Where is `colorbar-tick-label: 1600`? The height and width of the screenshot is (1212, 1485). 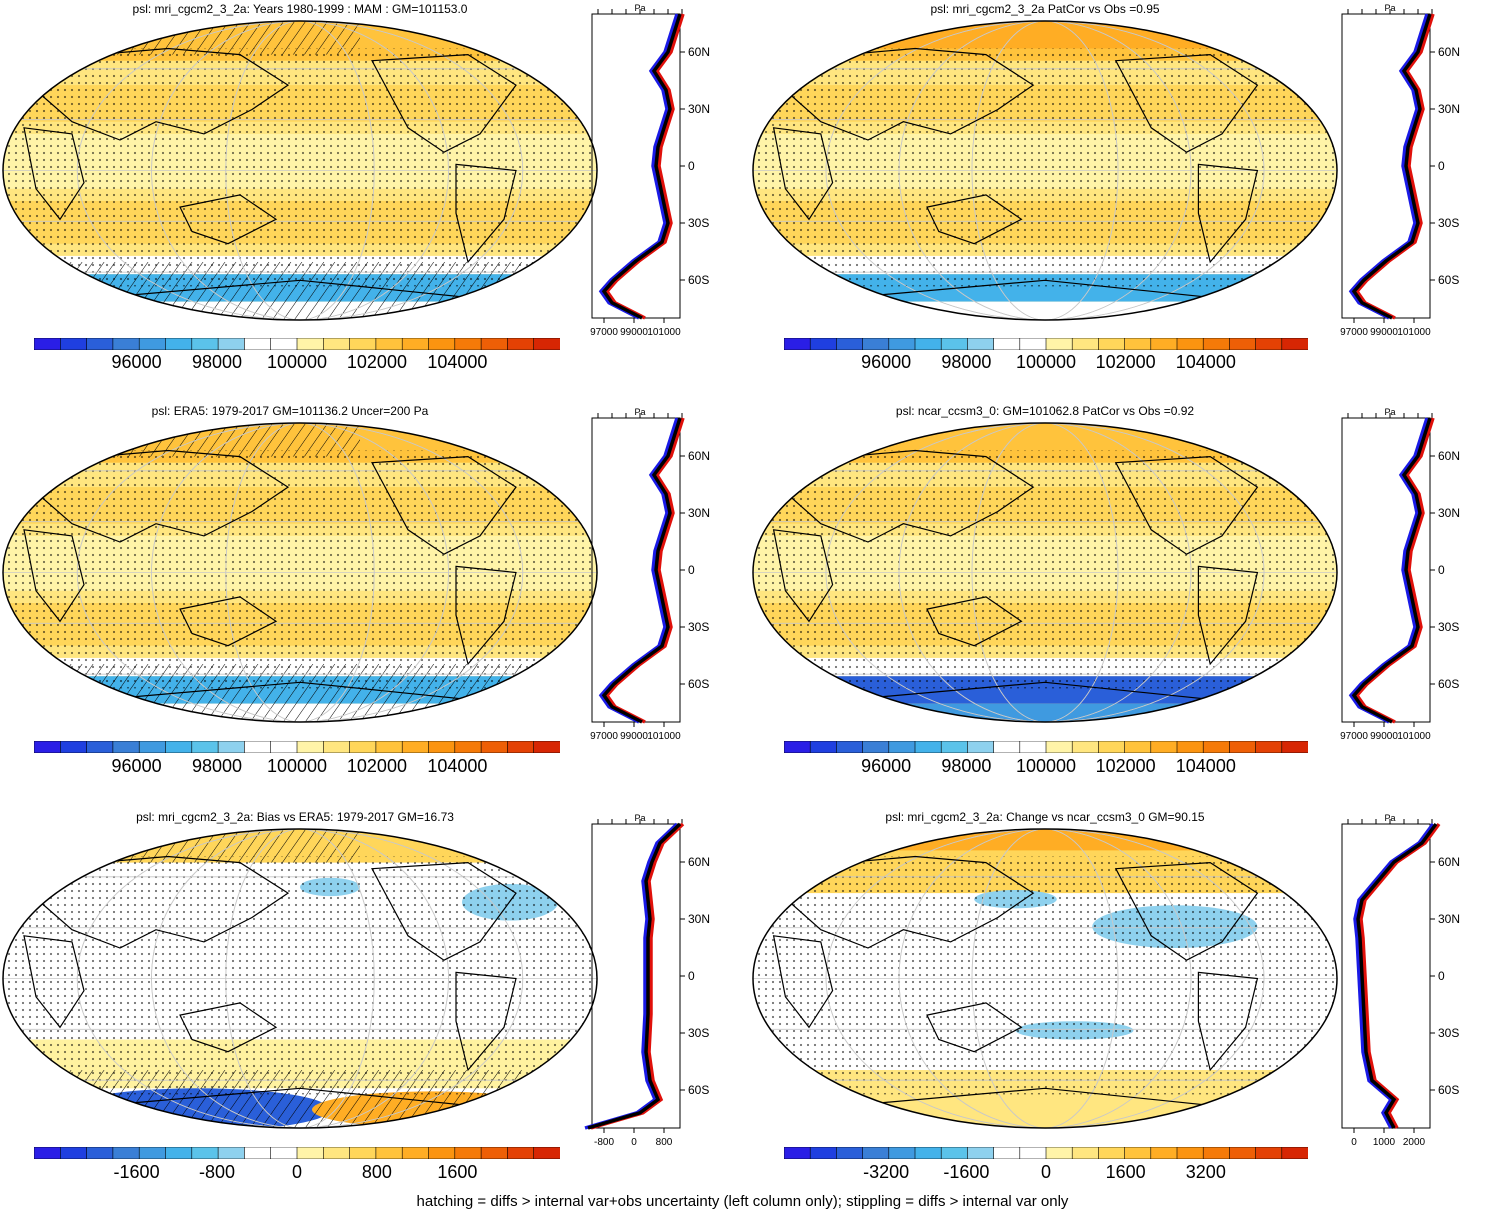 colorbar-tick-label: 1600 is located at coordinates (1125, 1172).